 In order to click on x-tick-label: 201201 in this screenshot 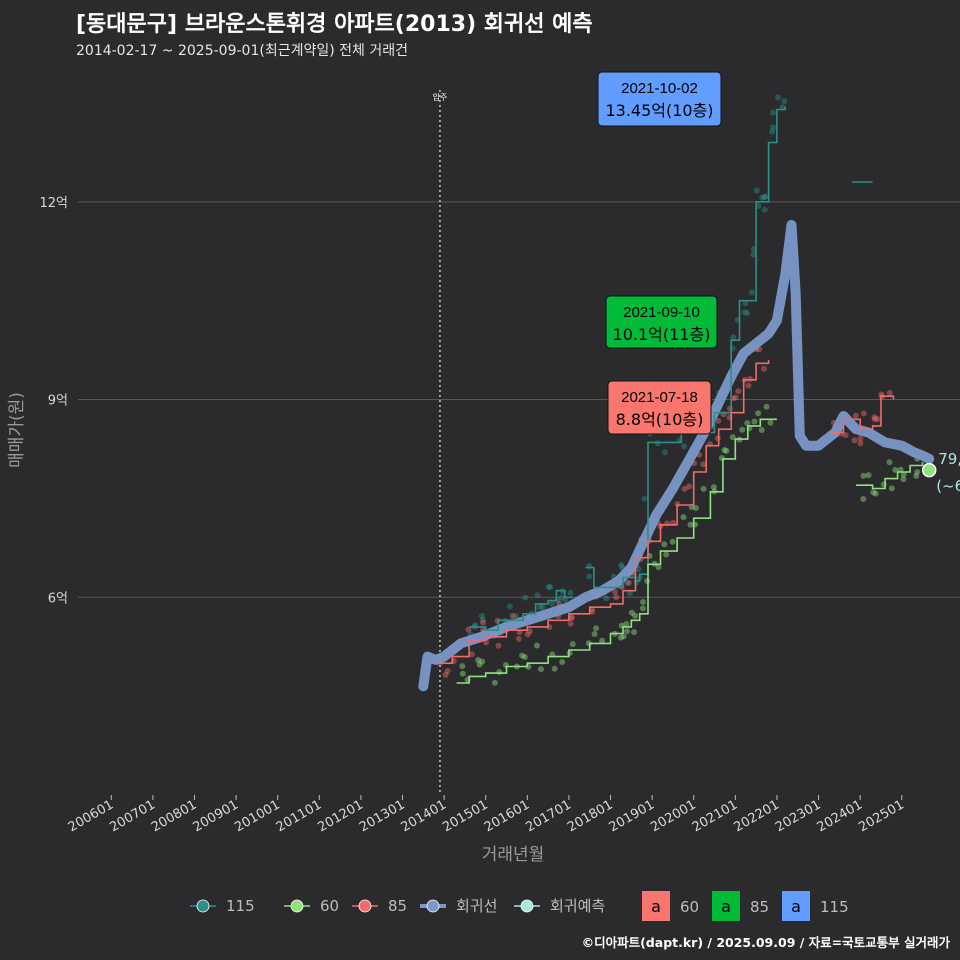, I will do `click(340, 816)`.